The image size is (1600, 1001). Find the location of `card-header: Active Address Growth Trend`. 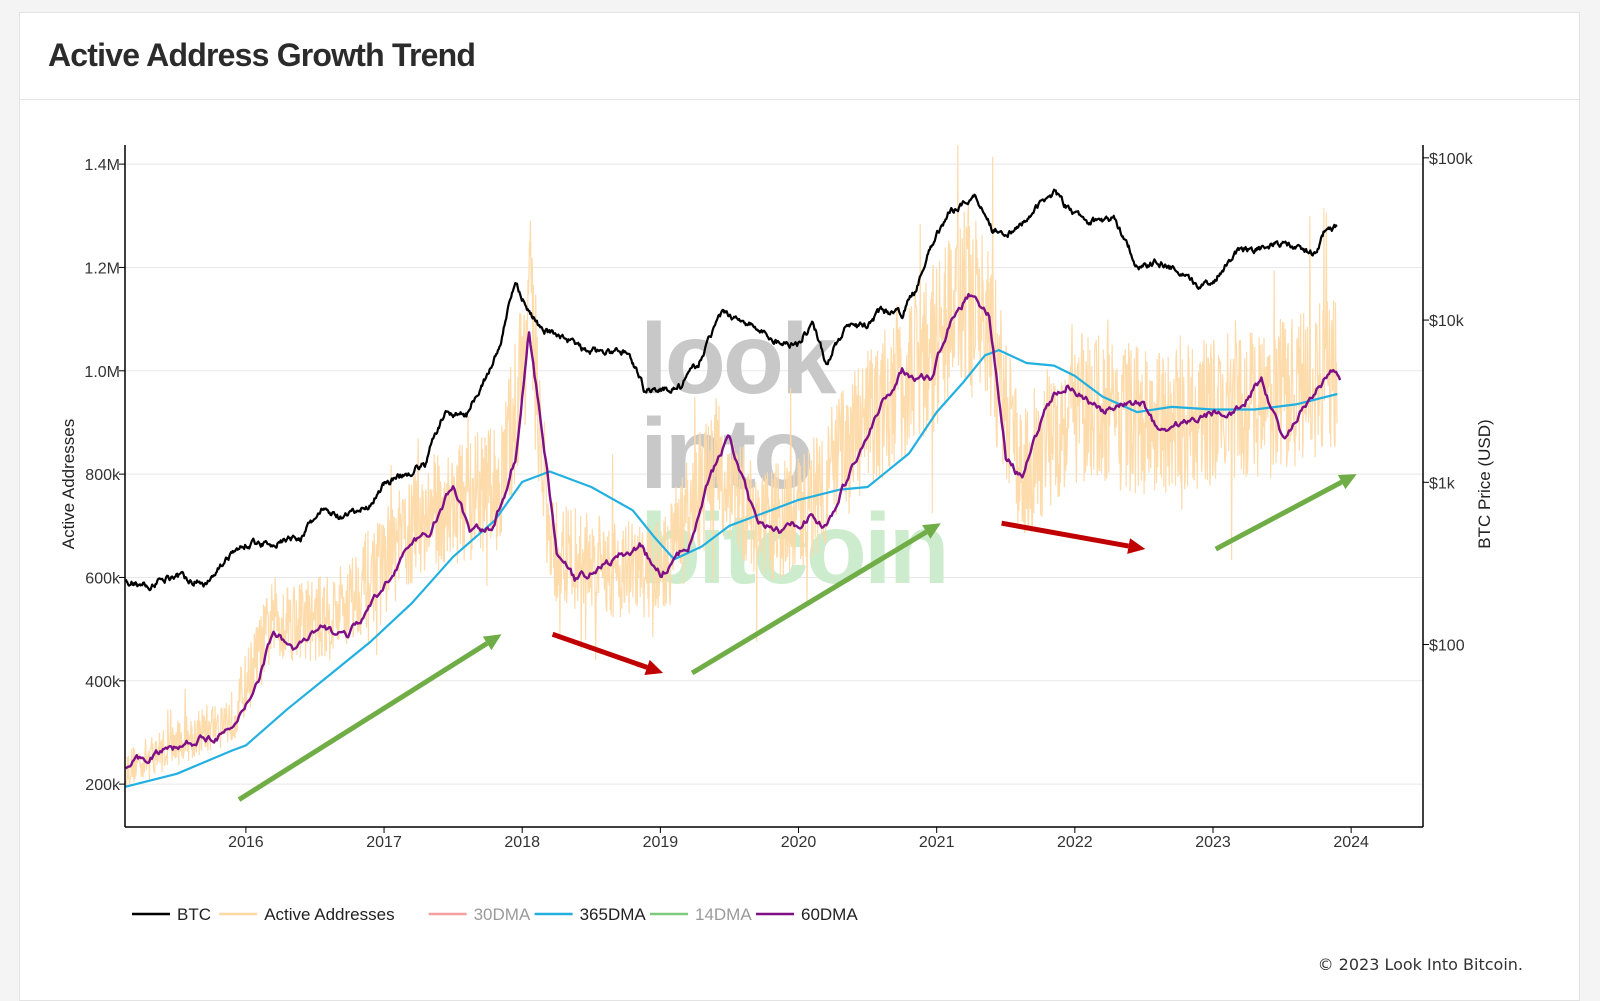

card-header: Active Address Growth Trend is located at coordinates (799, 56).